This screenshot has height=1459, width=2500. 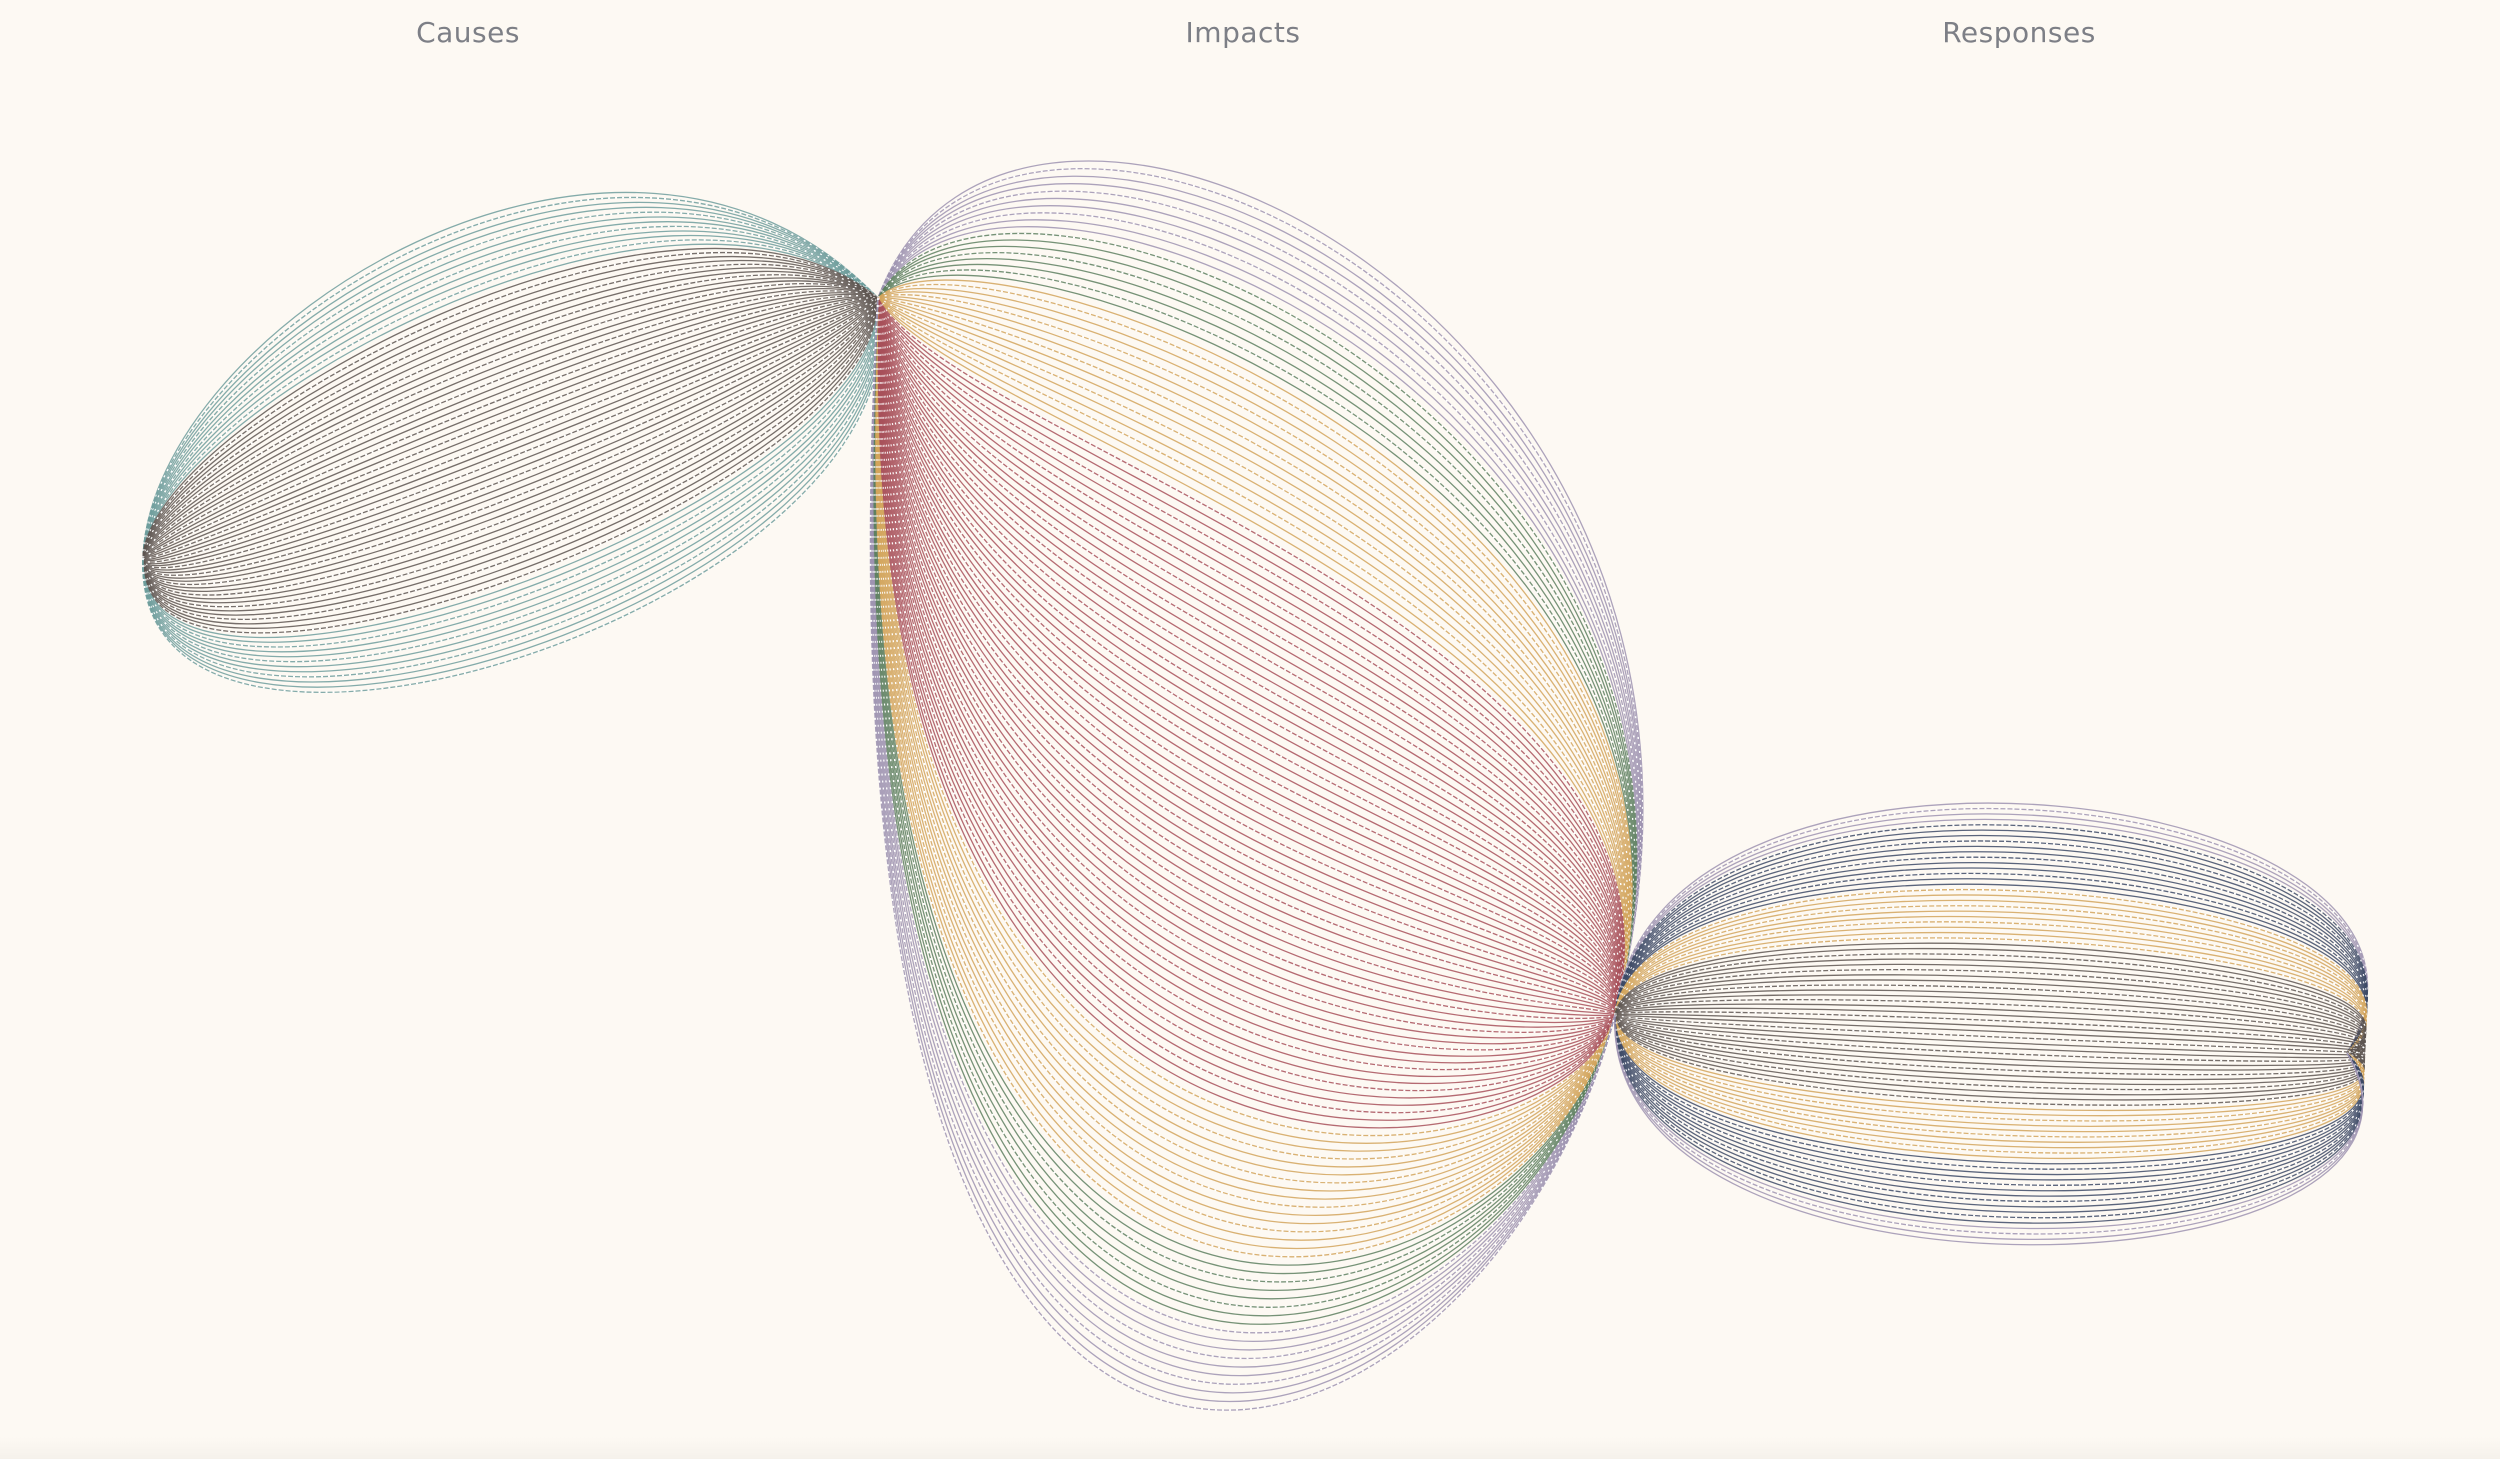 What do you see at coordinates (468, 32) in the screenshot?
I see `column-label-causes: Causes` at bounding box center [468, 32].